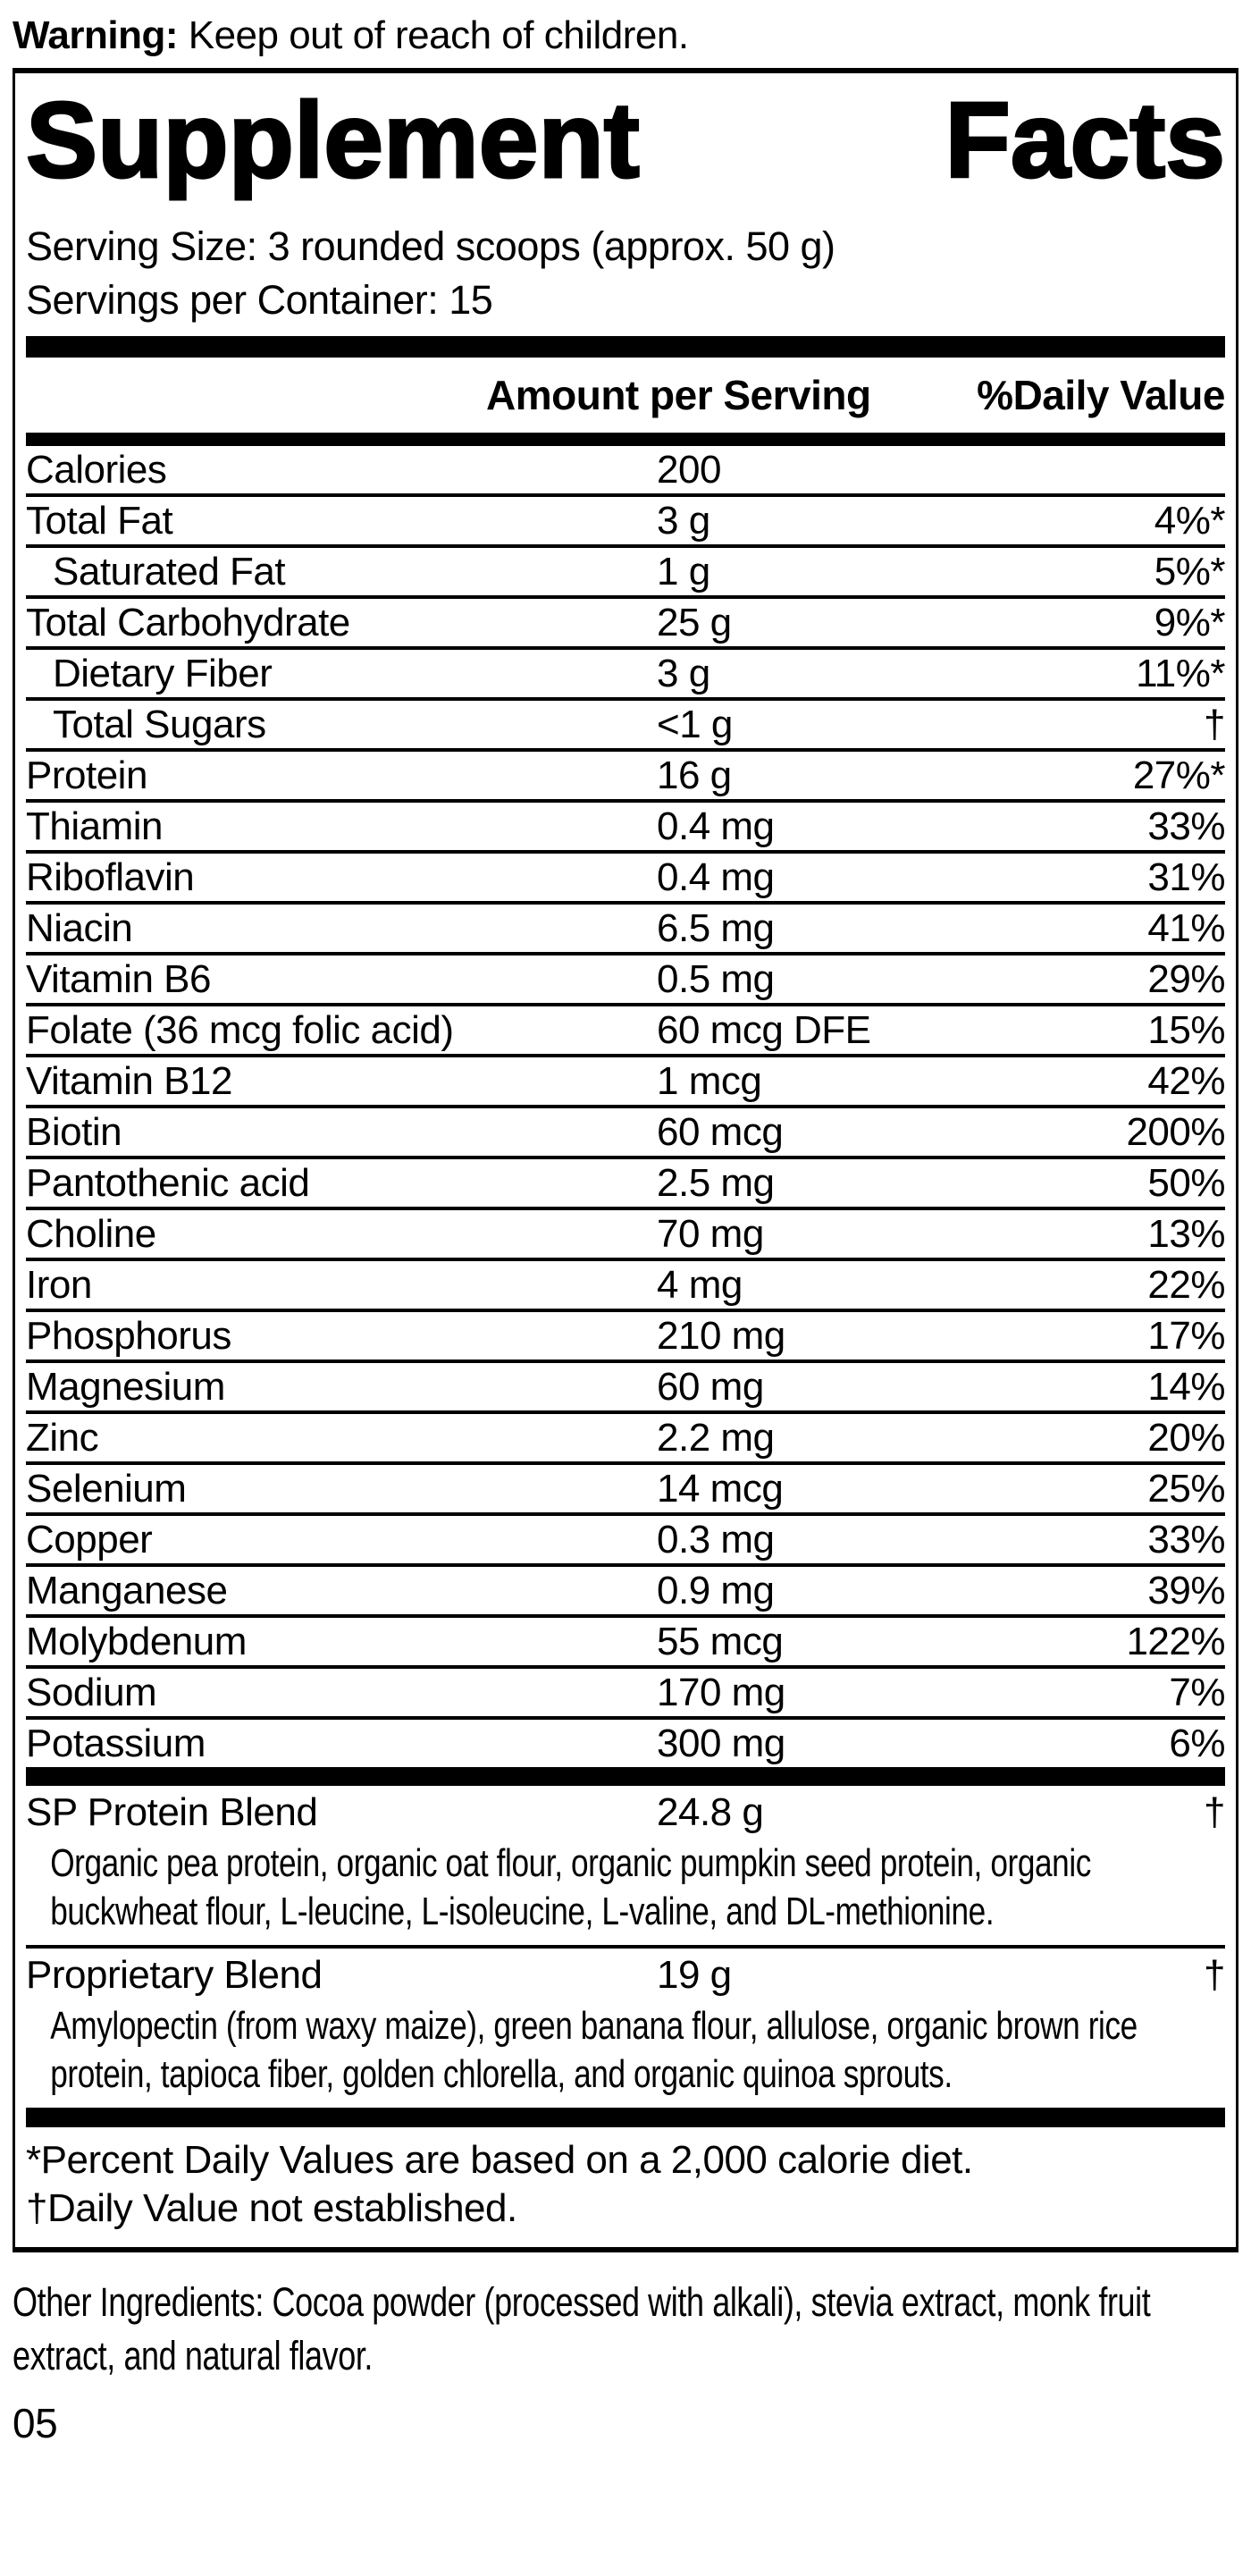 The height and width of the screenshot is (2576, 1251). I want to click on nutrient-label: Magnesium, so click(126, 1387).